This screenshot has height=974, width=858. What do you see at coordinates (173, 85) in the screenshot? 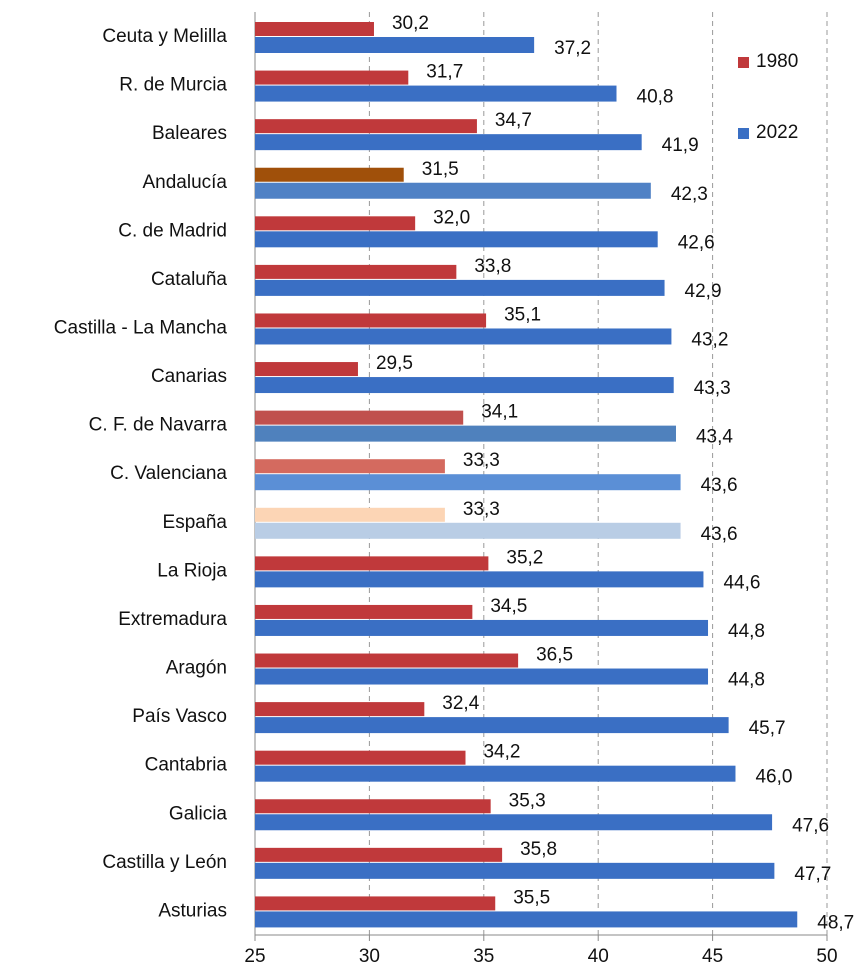
I see `y-tick-label: R. de Murcia` at bounding box center [173, 85].